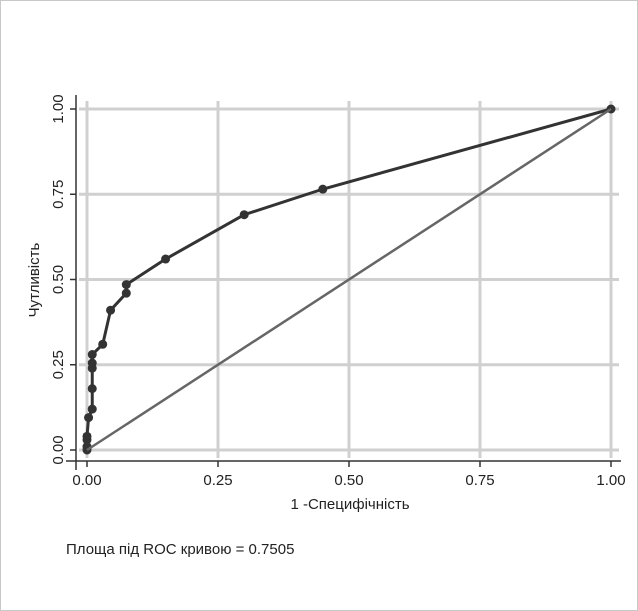 This screenshot has width=638, height=611. I want to click on x-axis-title: 1 -Специфічність, so click(349, 504).